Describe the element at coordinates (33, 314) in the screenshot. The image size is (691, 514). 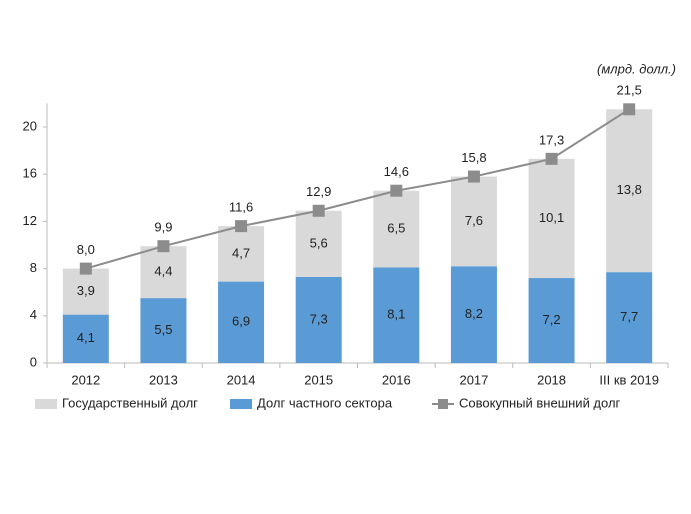
I see `y-tick-label: 4` at that location.